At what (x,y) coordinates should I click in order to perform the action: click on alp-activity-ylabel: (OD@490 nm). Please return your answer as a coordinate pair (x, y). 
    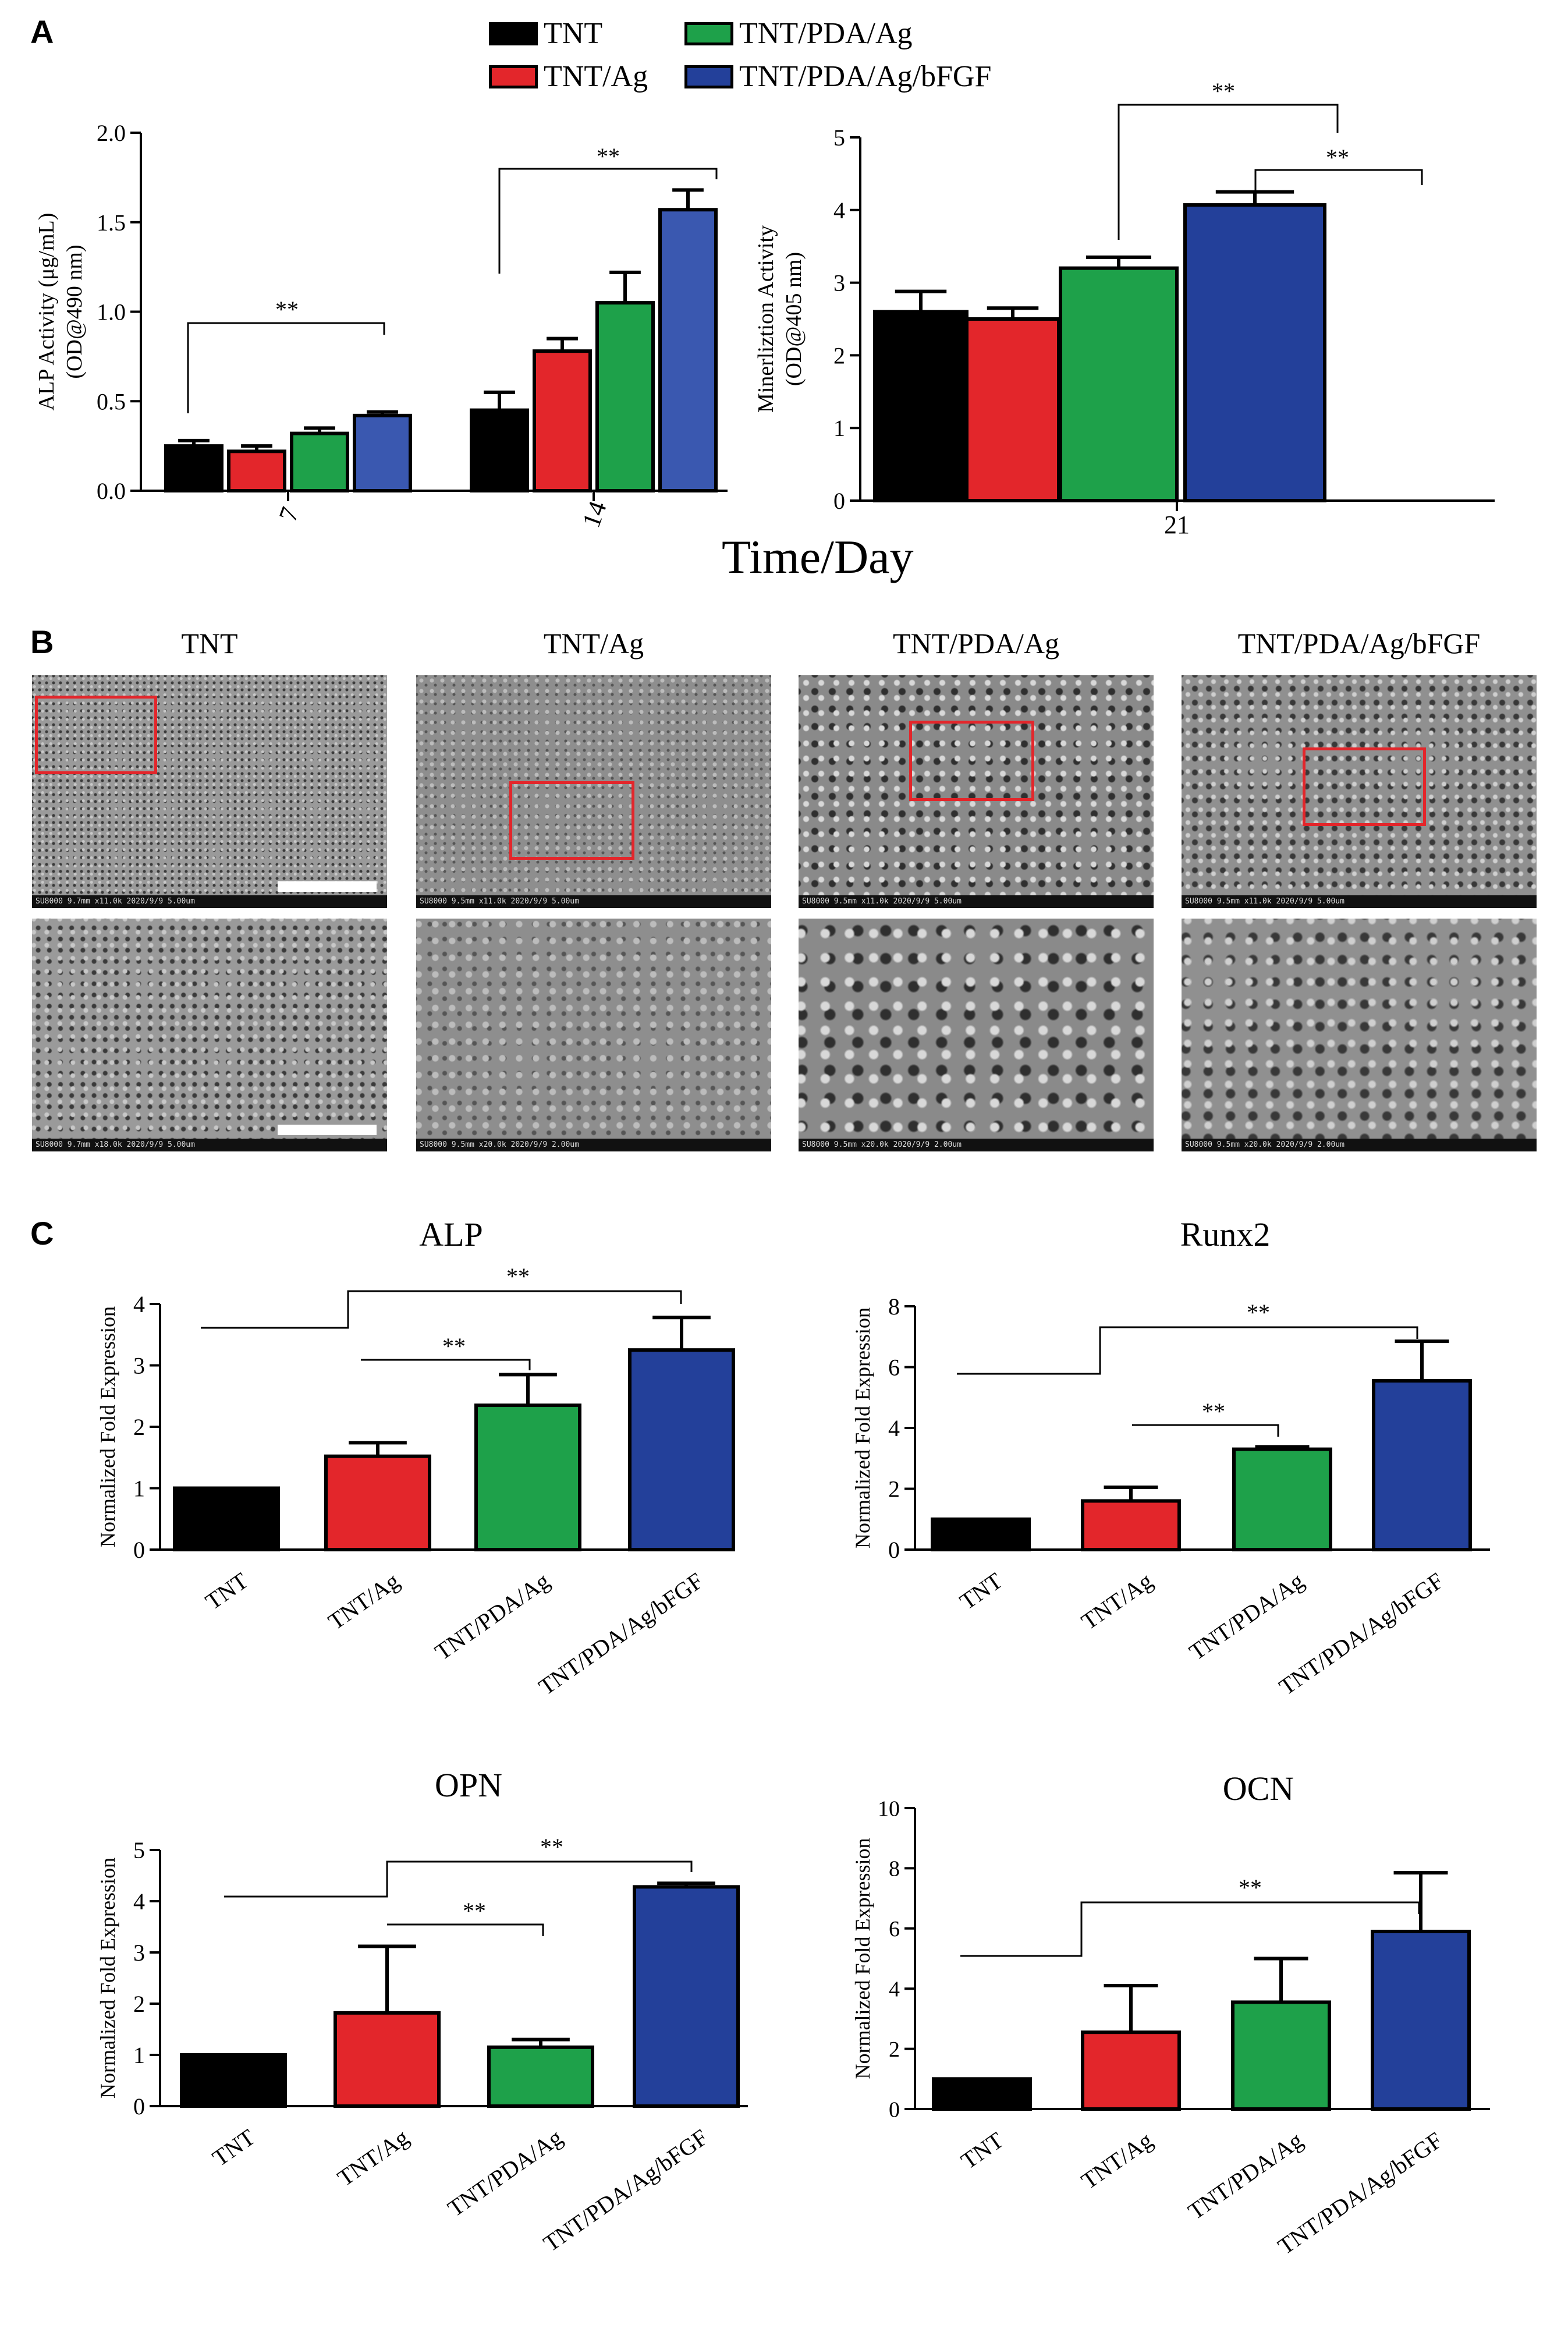
    Looking at the image, I should click on (74, 311).